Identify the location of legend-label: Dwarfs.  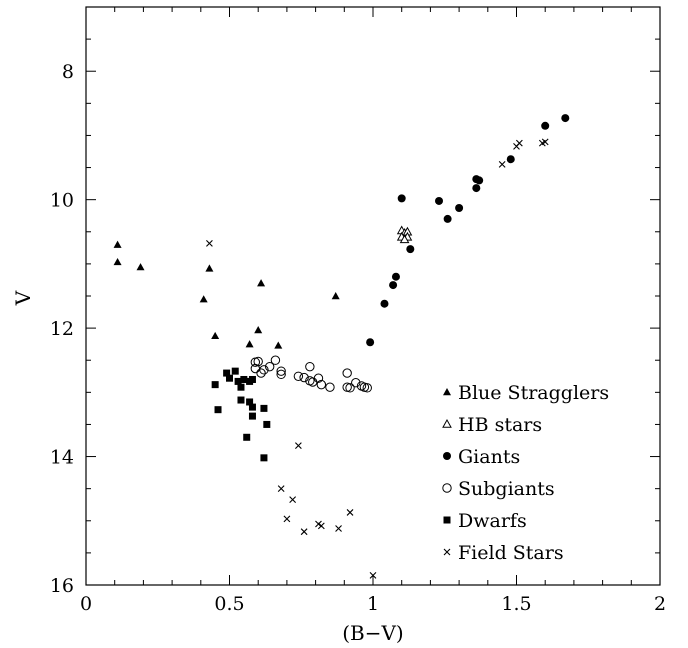
(492, 521).